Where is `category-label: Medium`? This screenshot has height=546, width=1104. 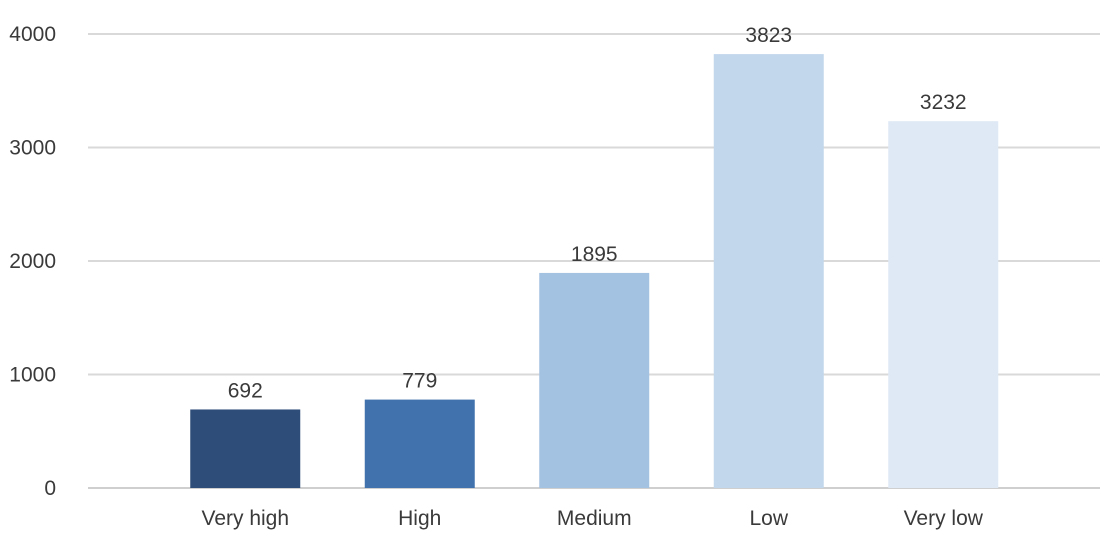 category-label: Medium is located at coordinates (594, 518).